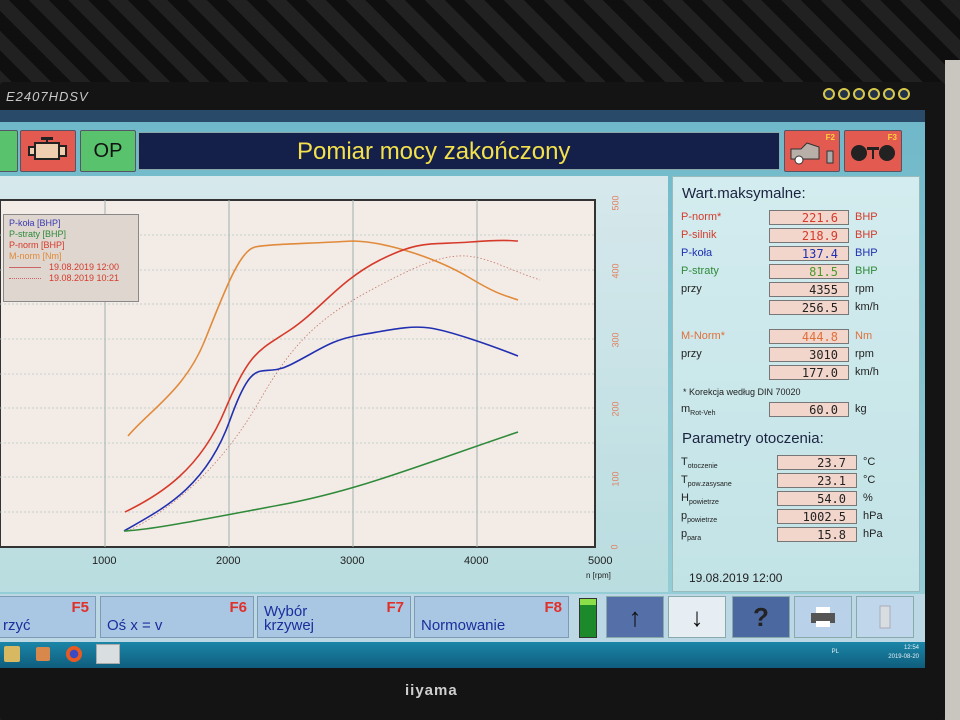 The image size is (960, 720). Describe the element at coordinates (809, 253) in the screenshot. I see `p-kola-value: 137.4` at that location.